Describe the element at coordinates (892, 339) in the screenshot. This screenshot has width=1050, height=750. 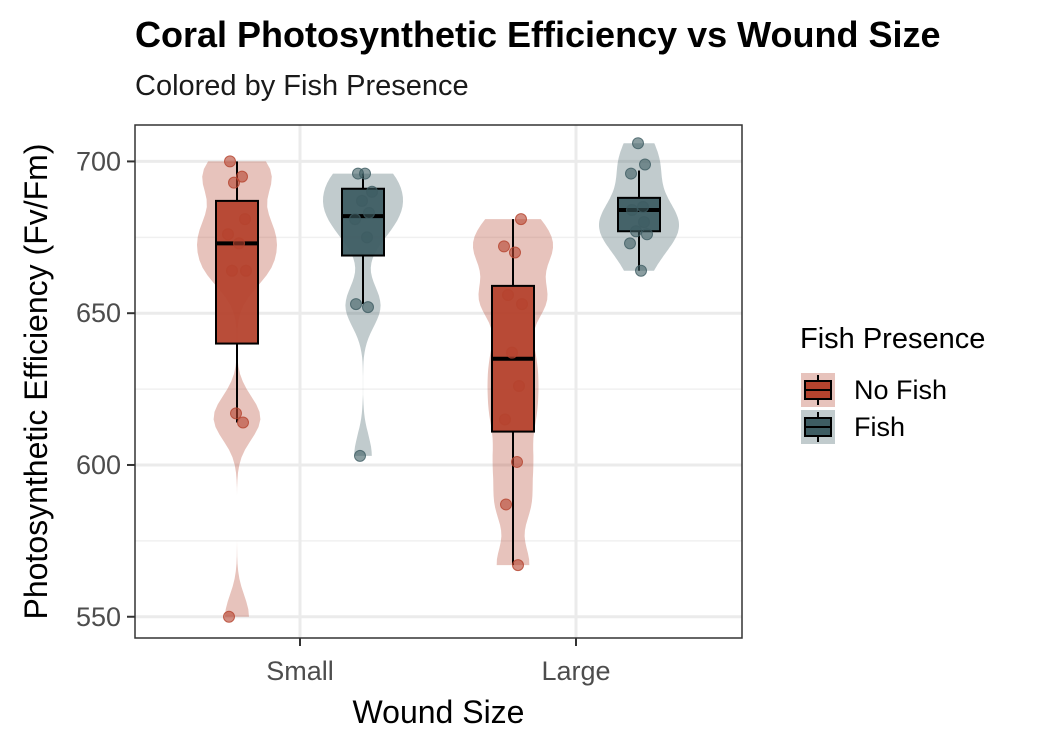
I see `legend-title: Fish Presence` at that location.